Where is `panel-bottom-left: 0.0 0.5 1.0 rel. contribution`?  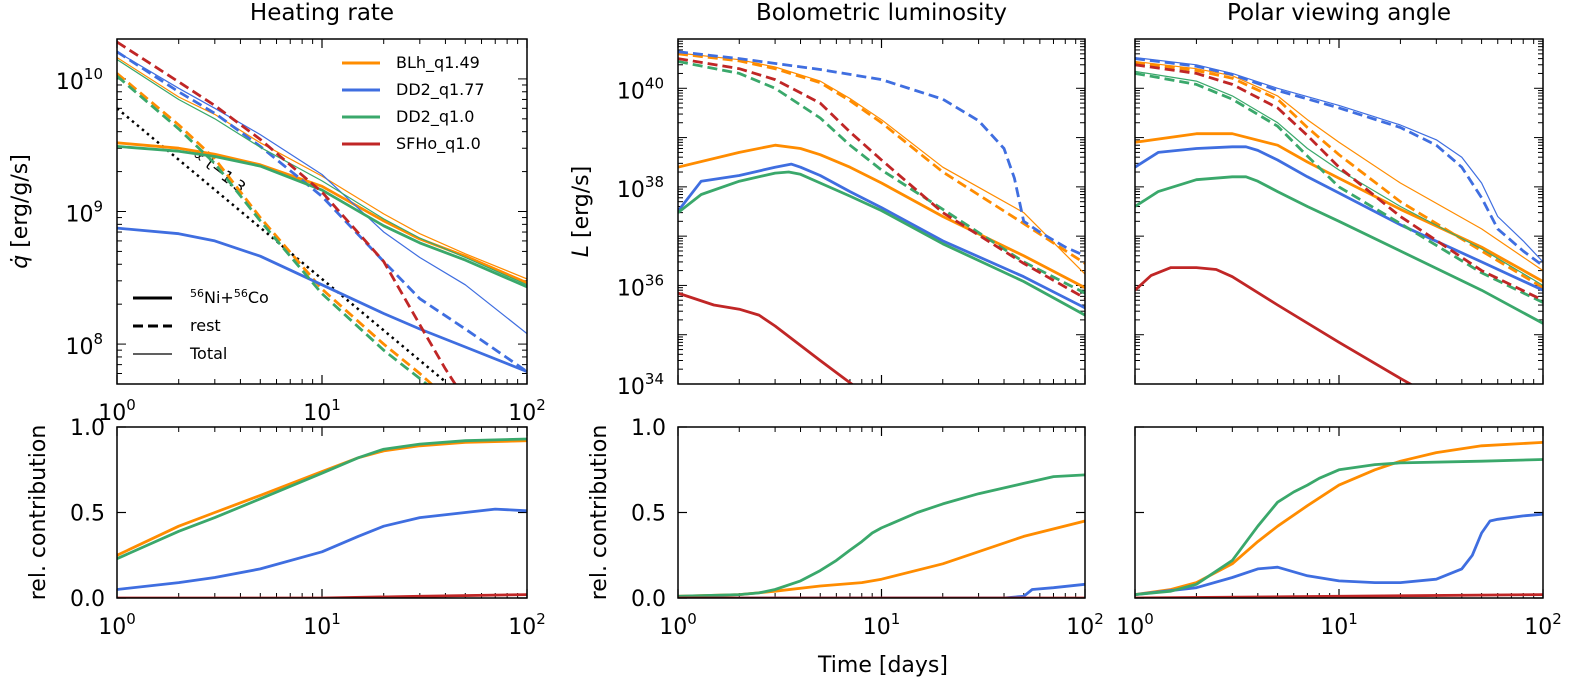 panel-bottom-left: 0.0 0.5 1.0 rel. contribution is located at coordinates (277, 514).